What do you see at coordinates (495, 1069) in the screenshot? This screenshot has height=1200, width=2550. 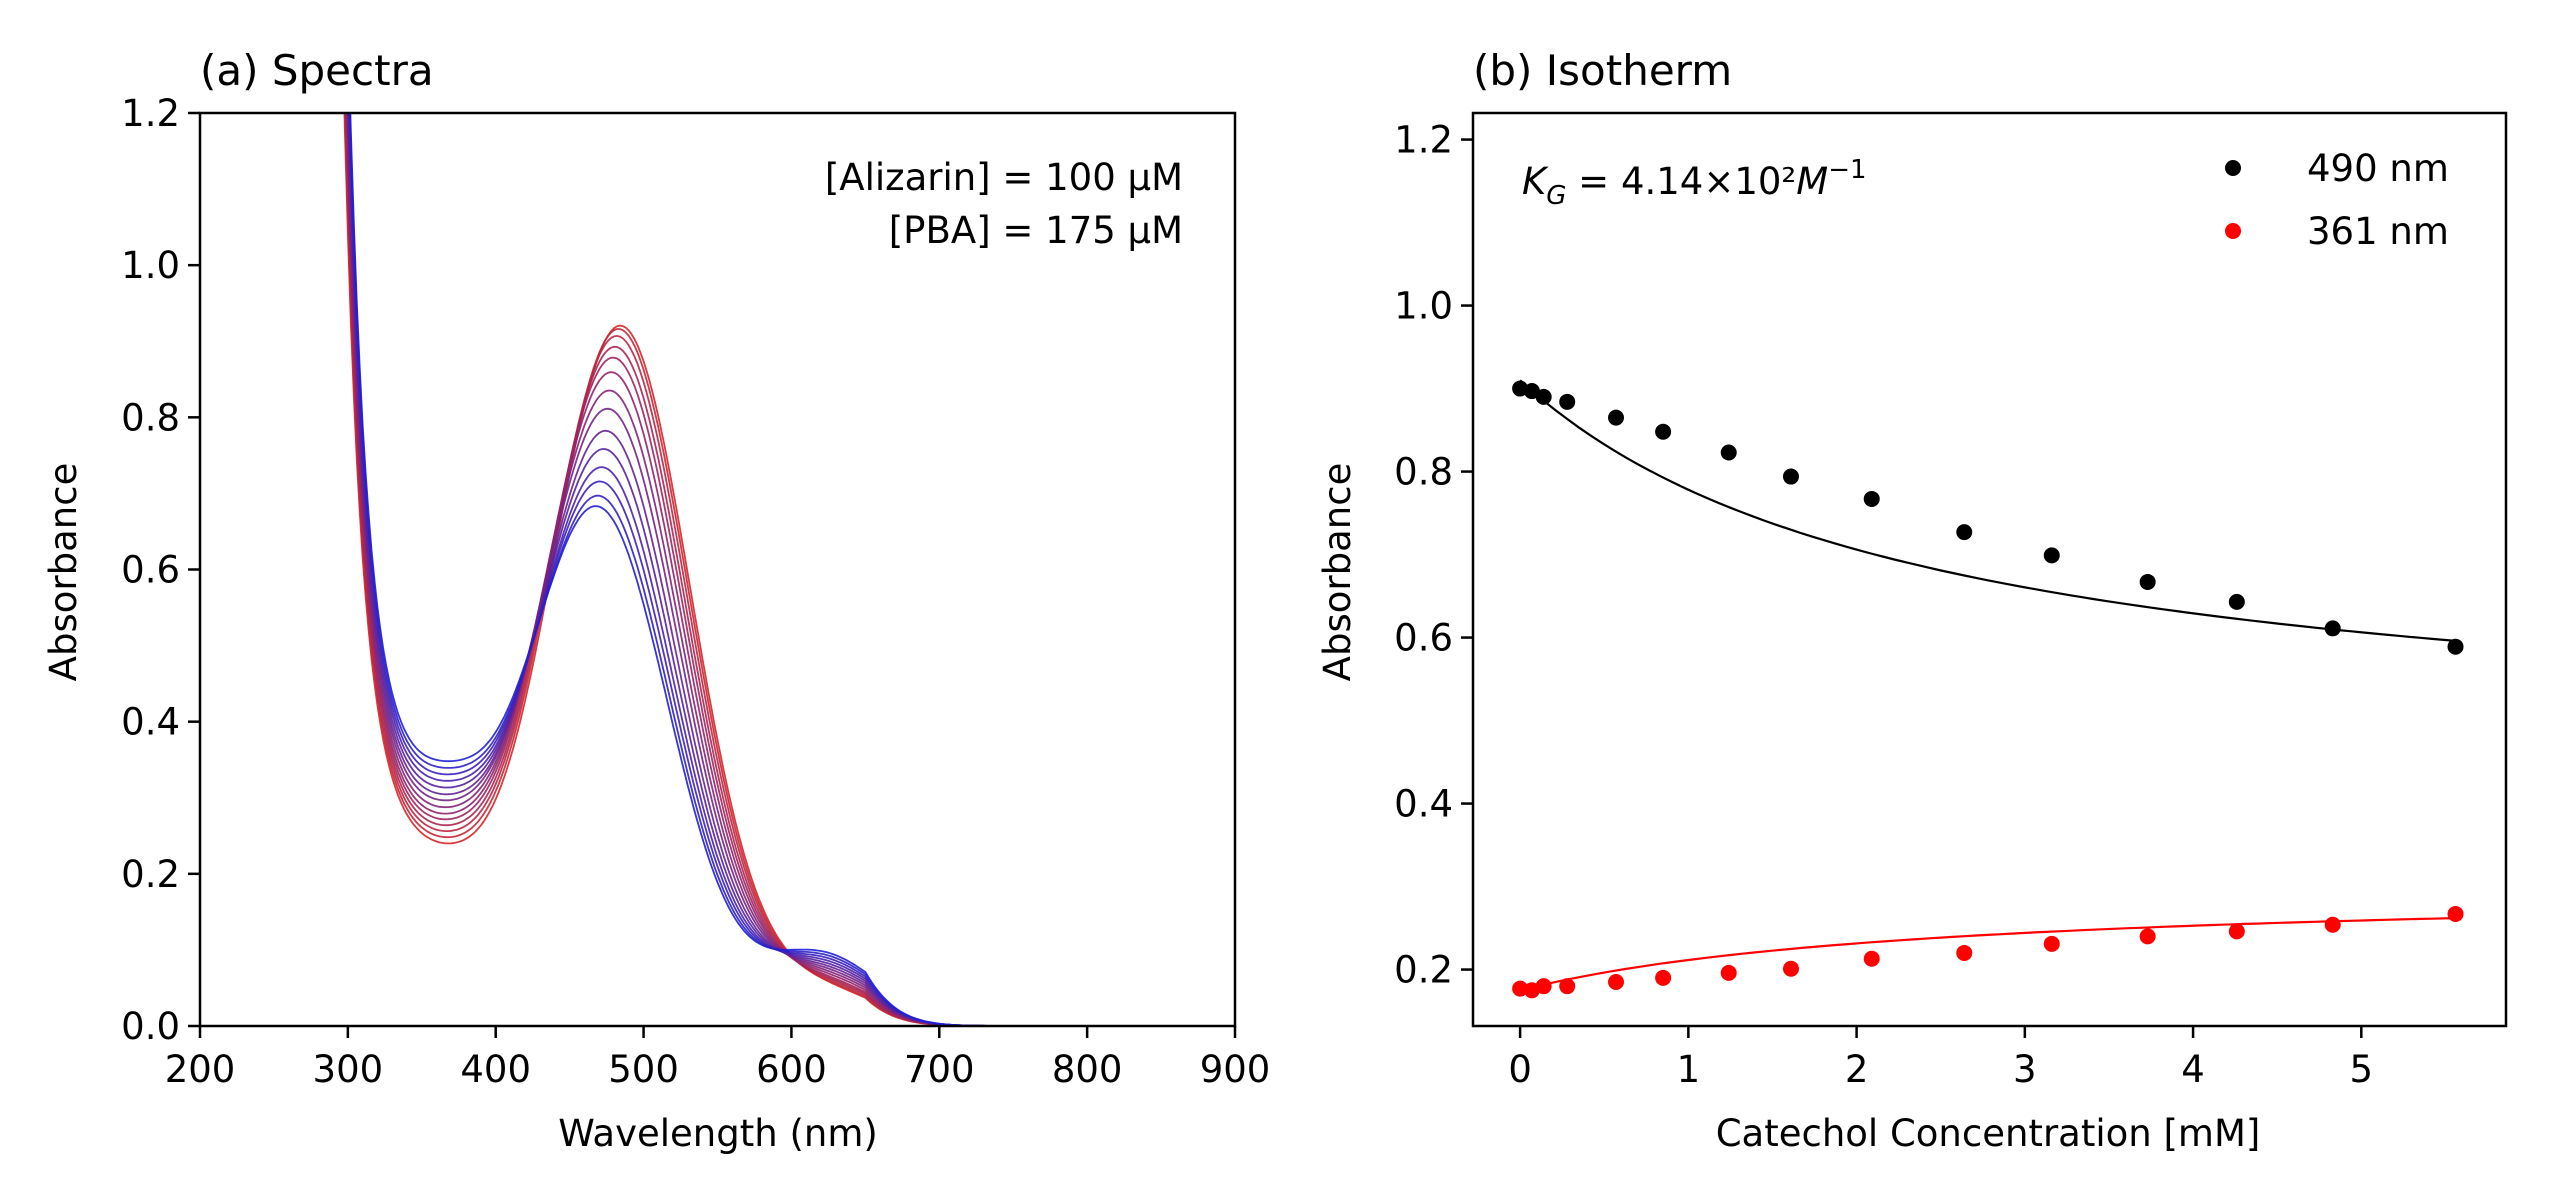 I see `panel-a-x-tick-label: 400` at bounding box center [495, 1069].